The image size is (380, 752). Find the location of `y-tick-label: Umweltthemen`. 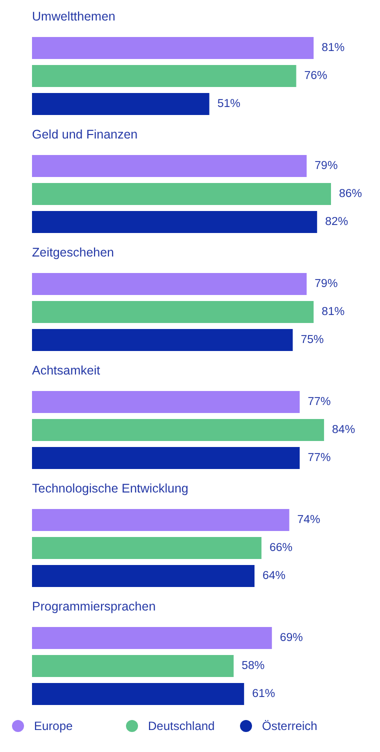

y-tick-label: Umweltthemen is located at coordinates (74, 16).